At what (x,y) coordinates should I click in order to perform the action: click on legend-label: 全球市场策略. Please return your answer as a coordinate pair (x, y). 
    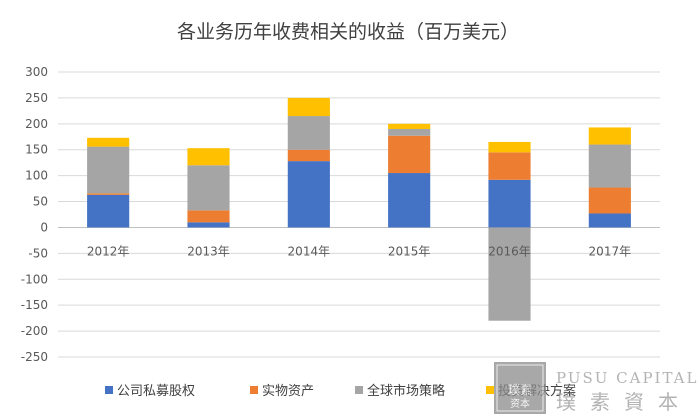
    Looking at the image, I should click on (406, 391).